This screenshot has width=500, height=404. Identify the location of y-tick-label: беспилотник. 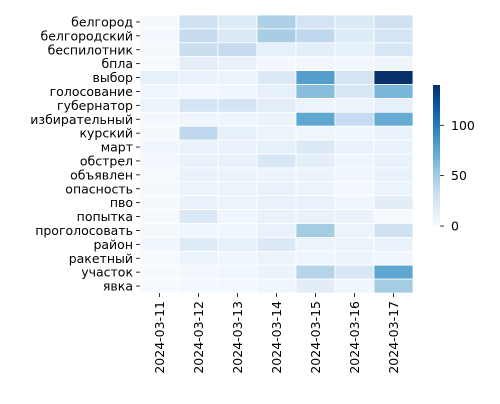
(91, 49).